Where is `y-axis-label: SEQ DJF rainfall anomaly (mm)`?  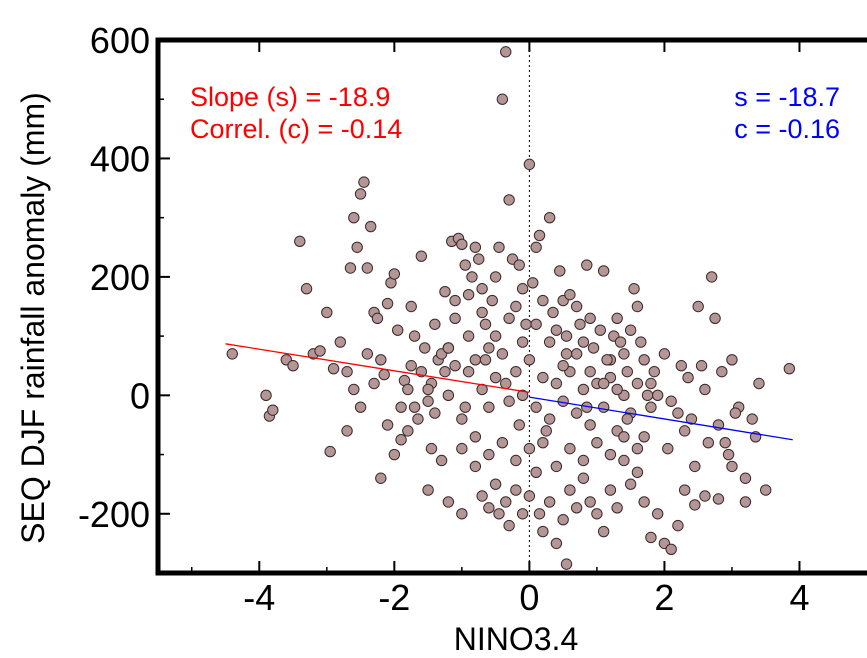 y-axis-label: SEQ DJF rainfall anomaly (mm) is located at coordinates (33, 318).